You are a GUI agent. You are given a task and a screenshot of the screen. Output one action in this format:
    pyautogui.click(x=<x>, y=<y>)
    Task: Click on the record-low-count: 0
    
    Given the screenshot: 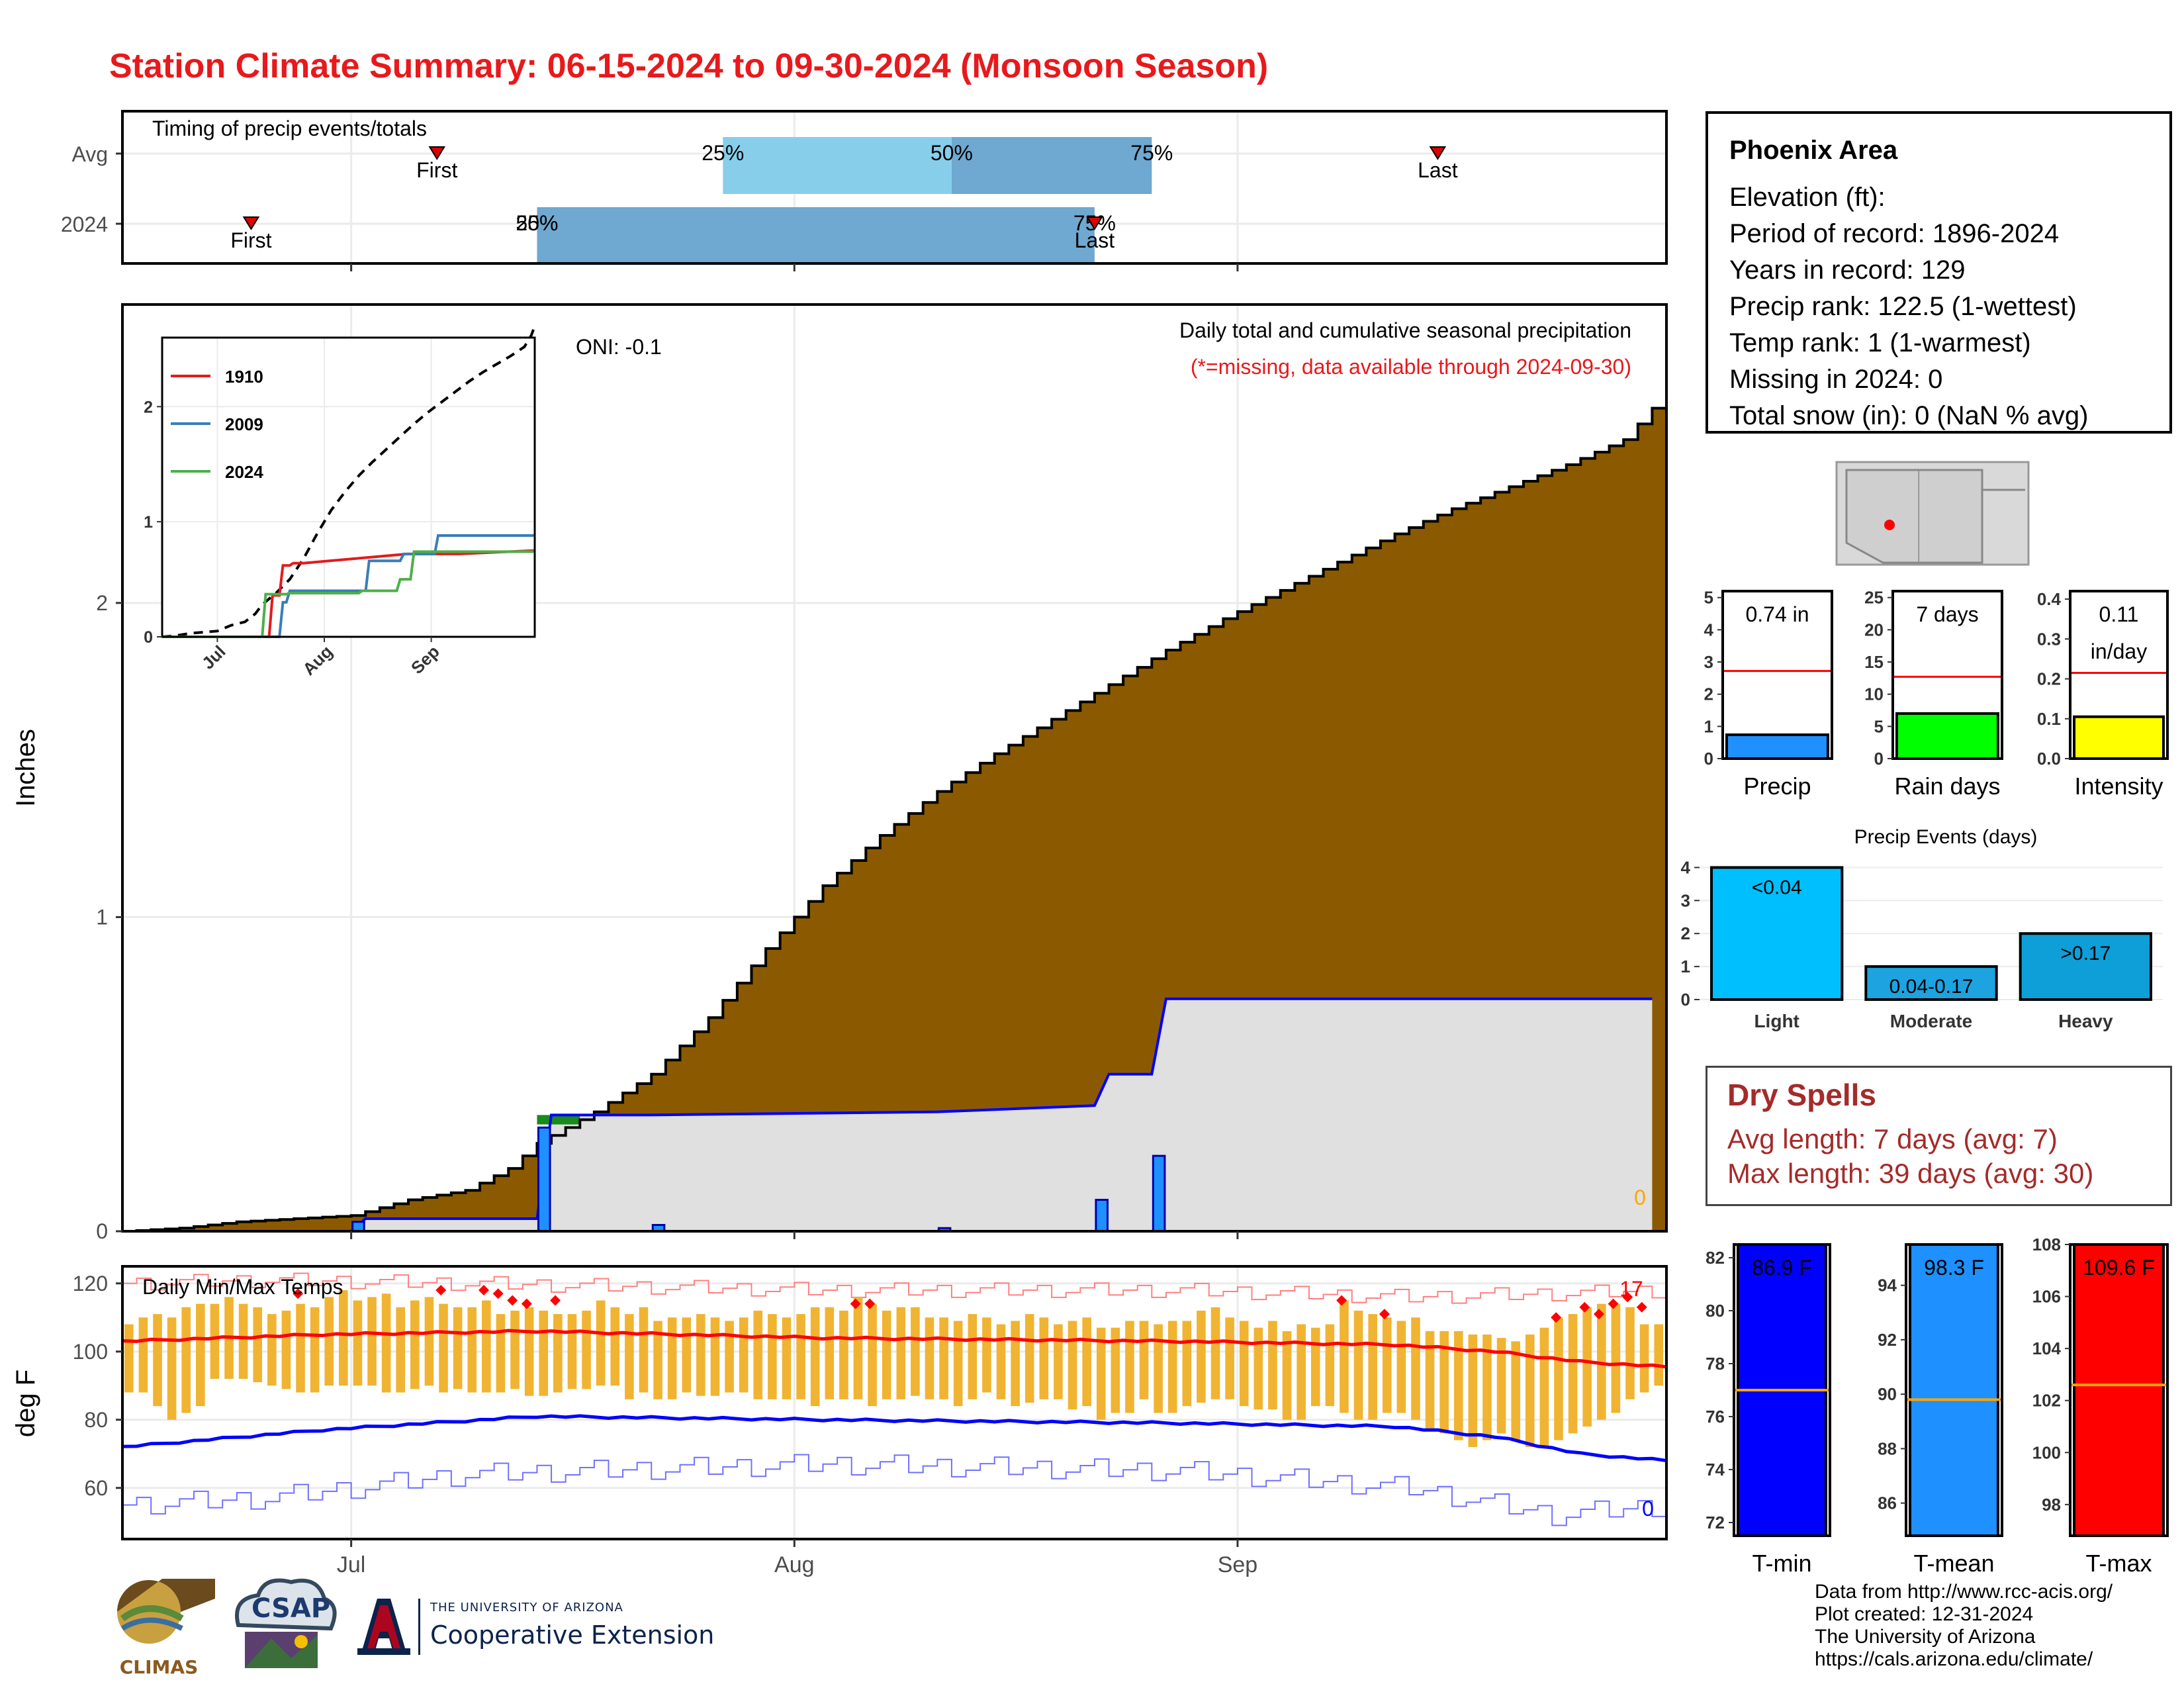 What is the action you would take?
    pyautogui.click(x=1648, y=1509)
    